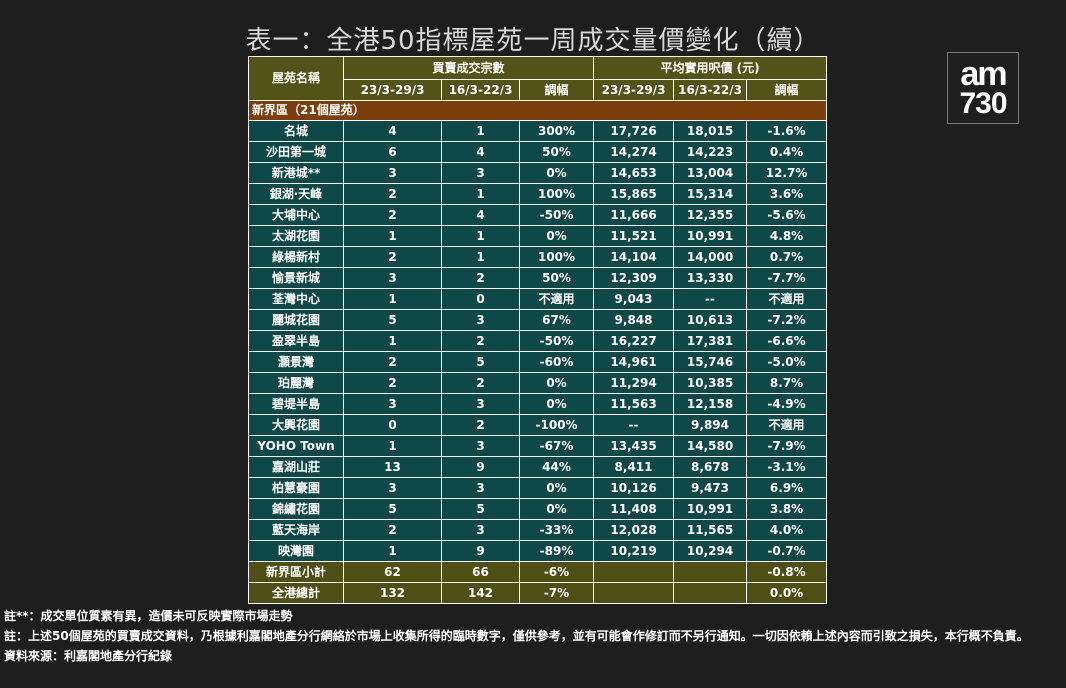 The width and height of the screenshot is (1066, 688). Describe the element at coordinates (787, 236) in the screenshot. I see `price-change-cell: 4.8%` at that location.